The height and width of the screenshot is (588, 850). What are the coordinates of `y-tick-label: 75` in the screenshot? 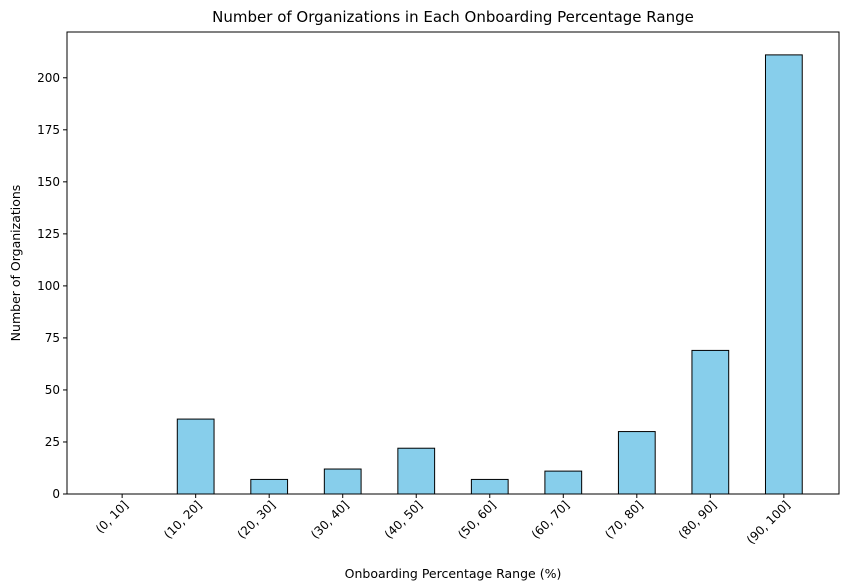 It's located at (52, 338).